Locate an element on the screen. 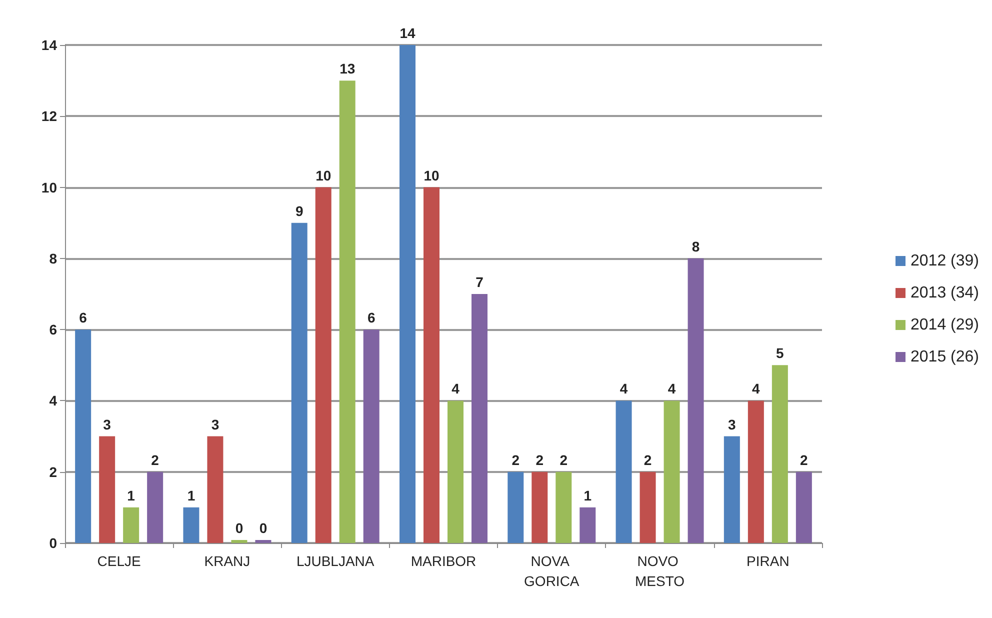  data-label: 7 is located at coordinates (480, 282).